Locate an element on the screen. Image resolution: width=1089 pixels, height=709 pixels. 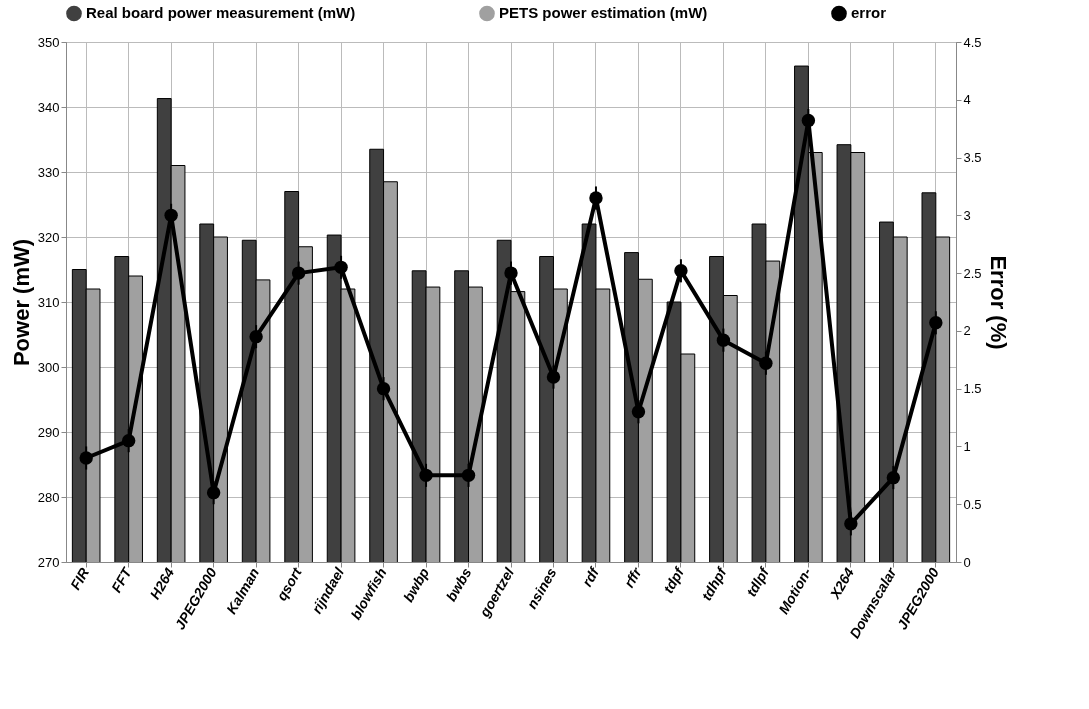
y2-tick-label: 3.5 is located at coordinates (972, 158).